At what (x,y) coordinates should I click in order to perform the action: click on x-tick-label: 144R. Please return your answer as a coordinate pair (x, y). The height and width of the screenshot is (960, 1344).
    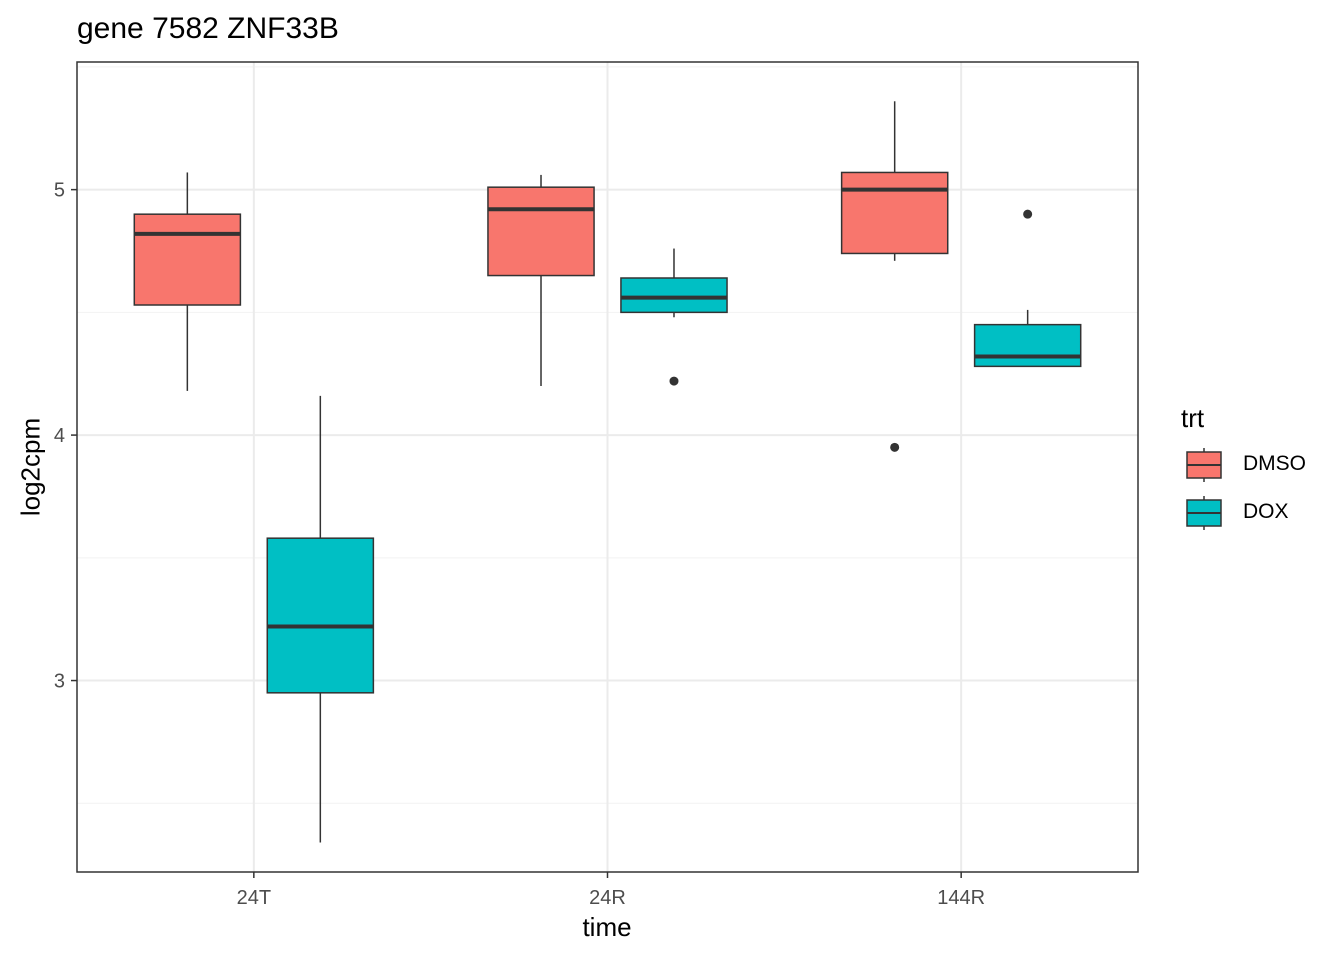
    Looking at the image, I should click on (961, 898).